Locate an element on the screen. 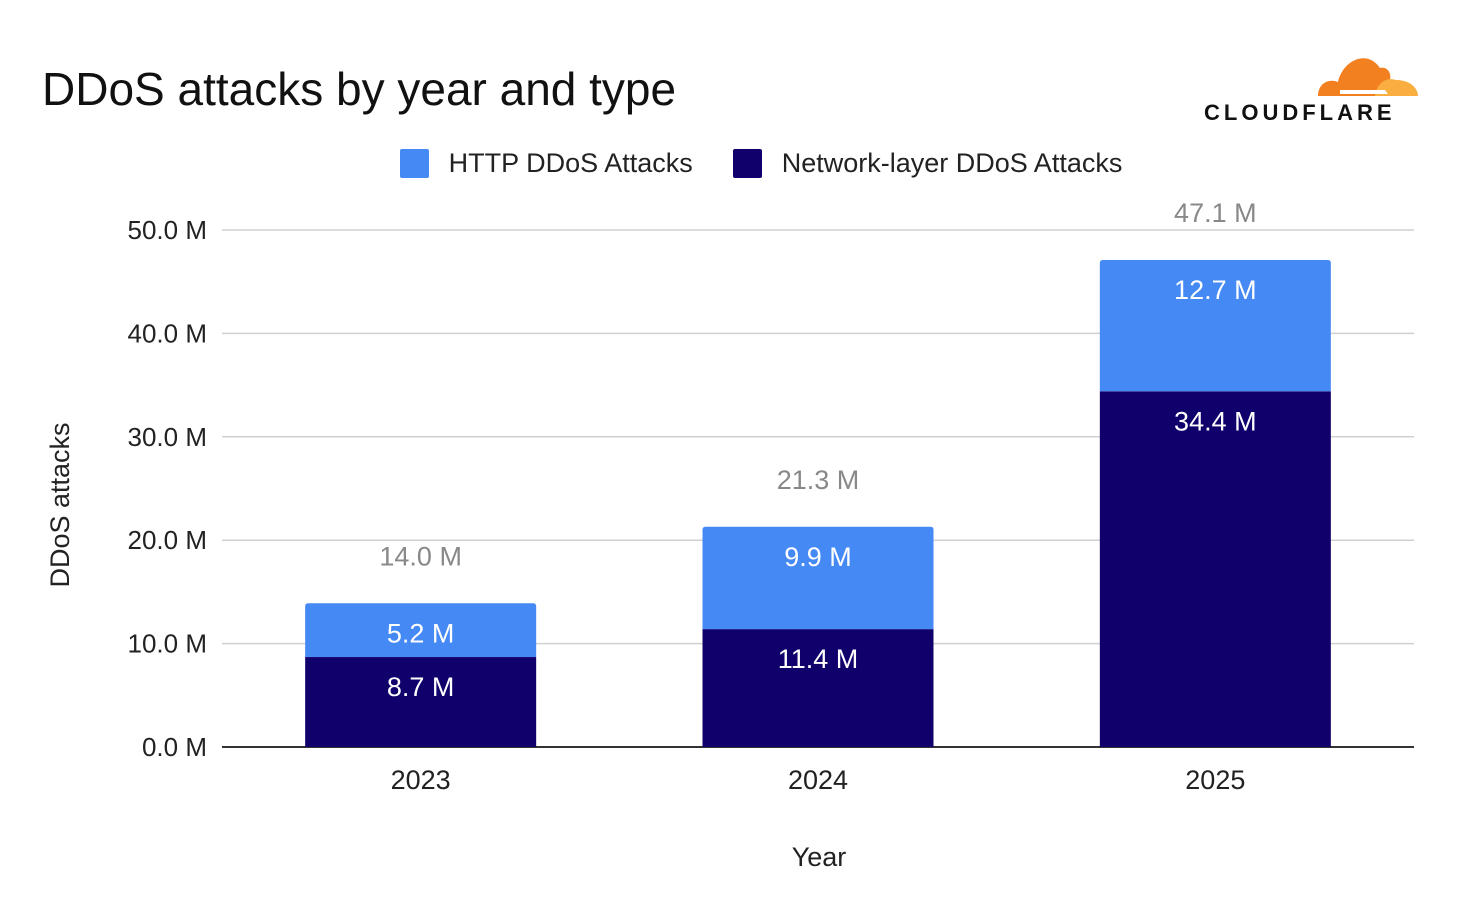 The image size is (1482, 908). data-label: 8.7 M is located at coordinates (421, 687).